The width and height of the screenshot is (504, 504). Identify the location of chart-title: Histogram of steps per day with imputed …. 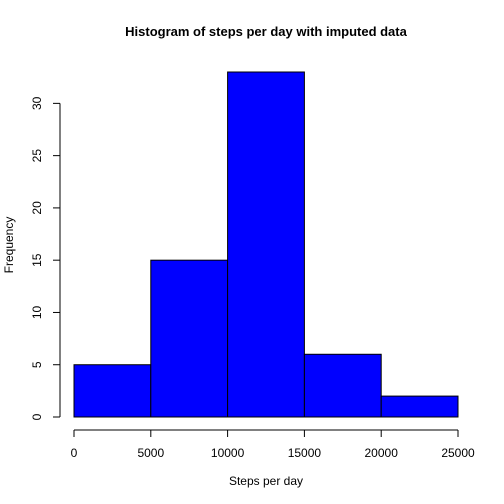
(266, 31).